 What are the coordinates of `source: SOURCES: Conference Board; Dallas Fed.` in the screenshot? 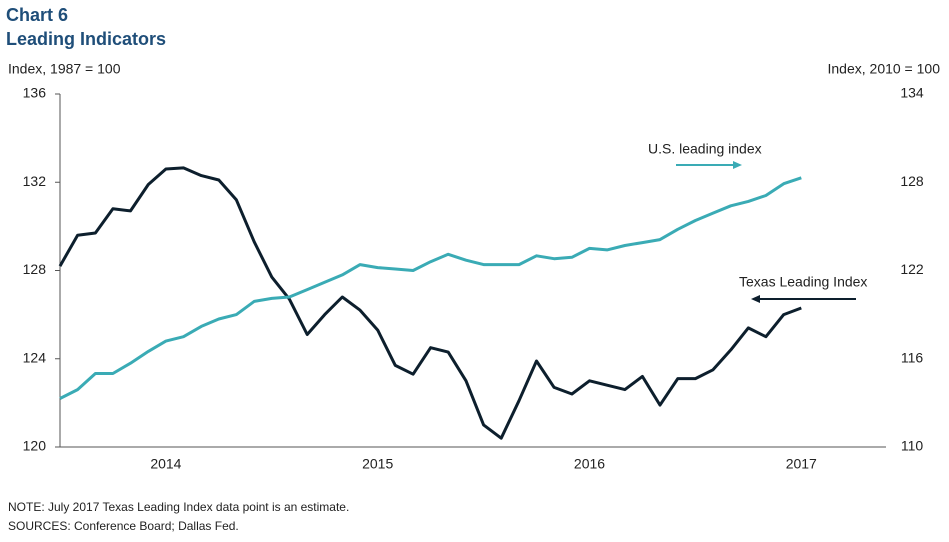 It's located at (123, 526).